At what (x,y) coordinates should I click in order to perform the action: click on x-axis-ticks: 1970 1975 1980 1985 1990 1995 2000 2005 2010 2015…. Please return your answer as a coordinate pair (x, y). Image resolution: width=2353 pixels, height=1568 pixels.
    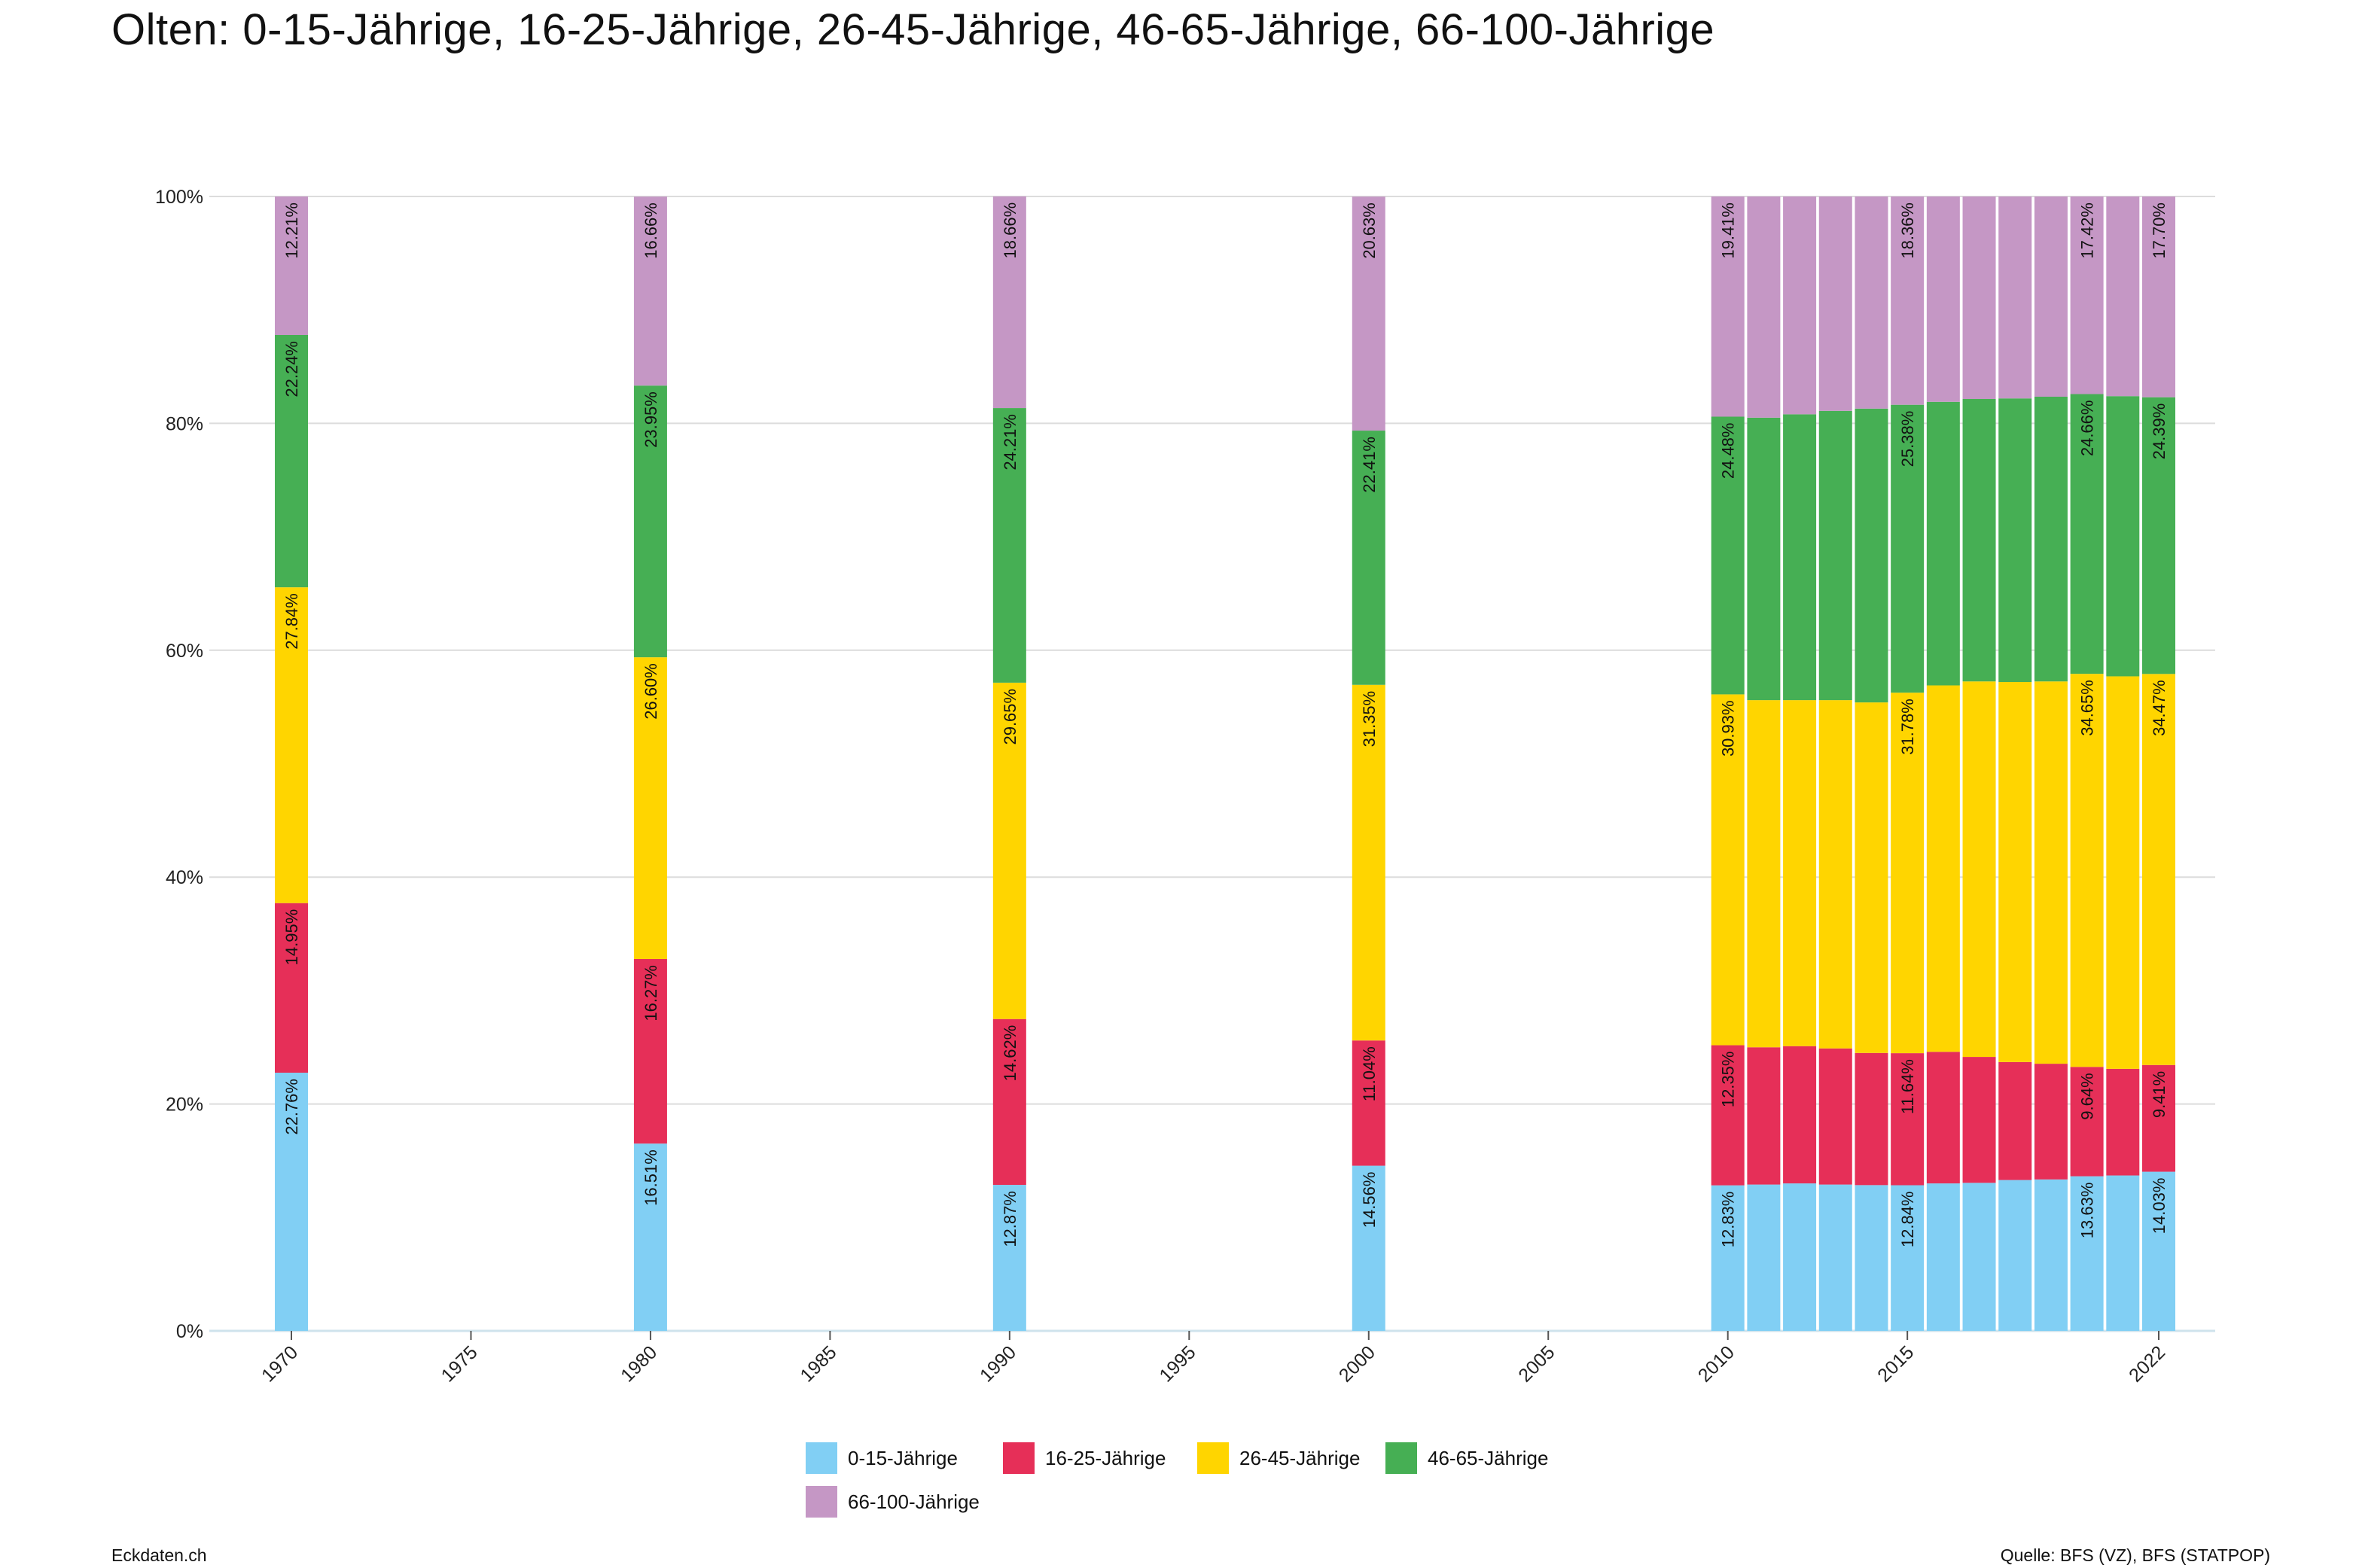
    Looking at the image, I should click on (1214, 1359).